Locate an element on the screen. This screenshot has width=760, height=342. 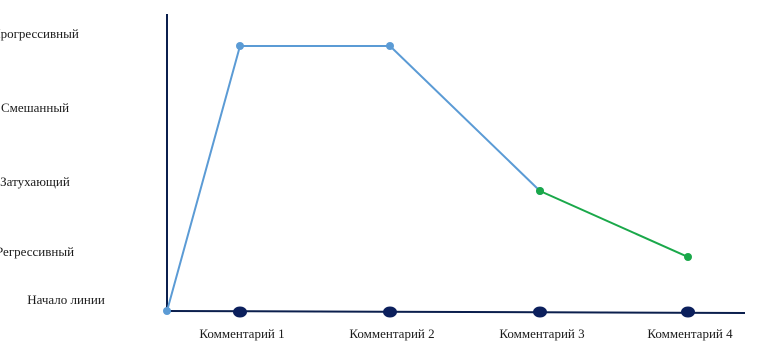
y-tick-label: Затухающий is located at coordinates (35, 181).